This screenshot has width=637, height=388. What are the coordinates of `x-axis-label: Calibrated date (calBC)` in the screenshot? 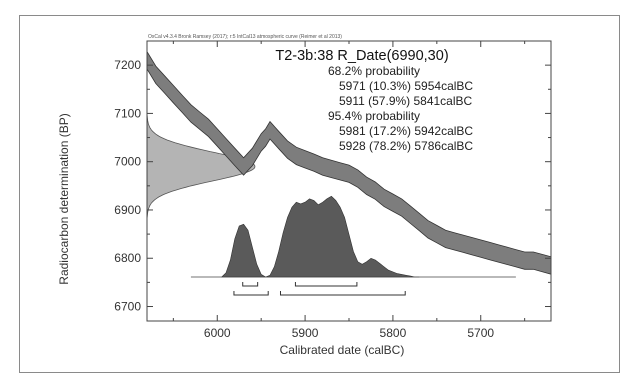 It's located at (342, 350).